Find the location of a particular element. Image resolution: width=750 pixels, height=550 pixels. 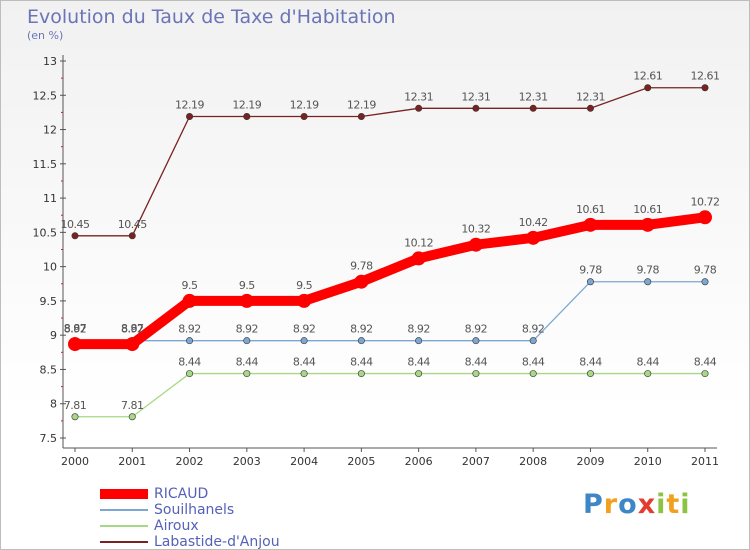

x-tick-label: 2005 is located at coordinates (361, 461).